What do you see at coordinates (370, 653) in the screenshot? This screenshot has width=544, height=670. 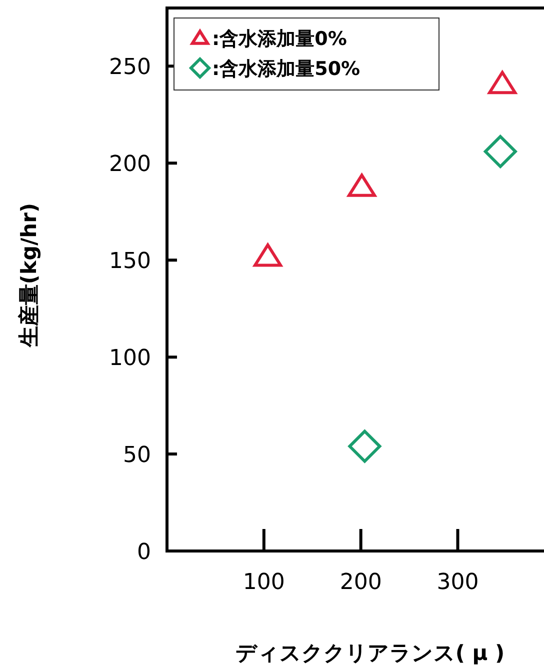 I see `x-axis-title: ディスククリアランス( μ )` at bounding box center [370, 653].